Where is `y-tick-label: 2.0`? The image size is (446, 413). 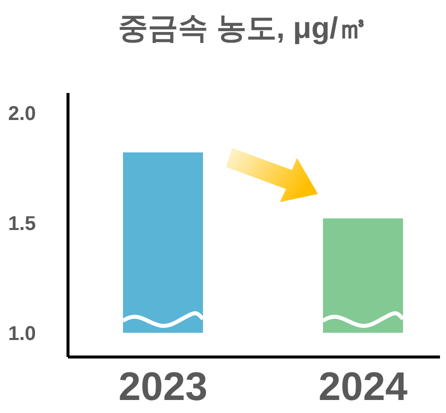
y-tick-label: 2.0 is located at coordinates (22, 113).